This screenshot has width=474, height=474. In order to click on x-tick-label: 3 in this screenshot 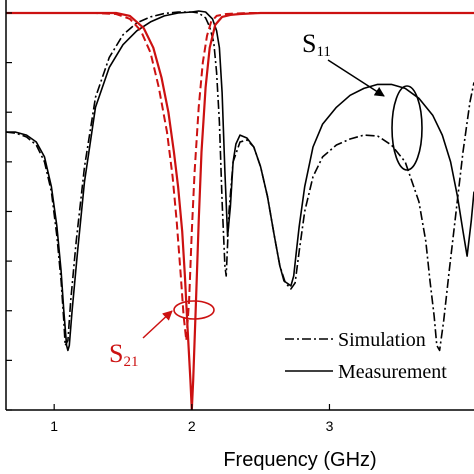, I will do `click(330, 426)`.